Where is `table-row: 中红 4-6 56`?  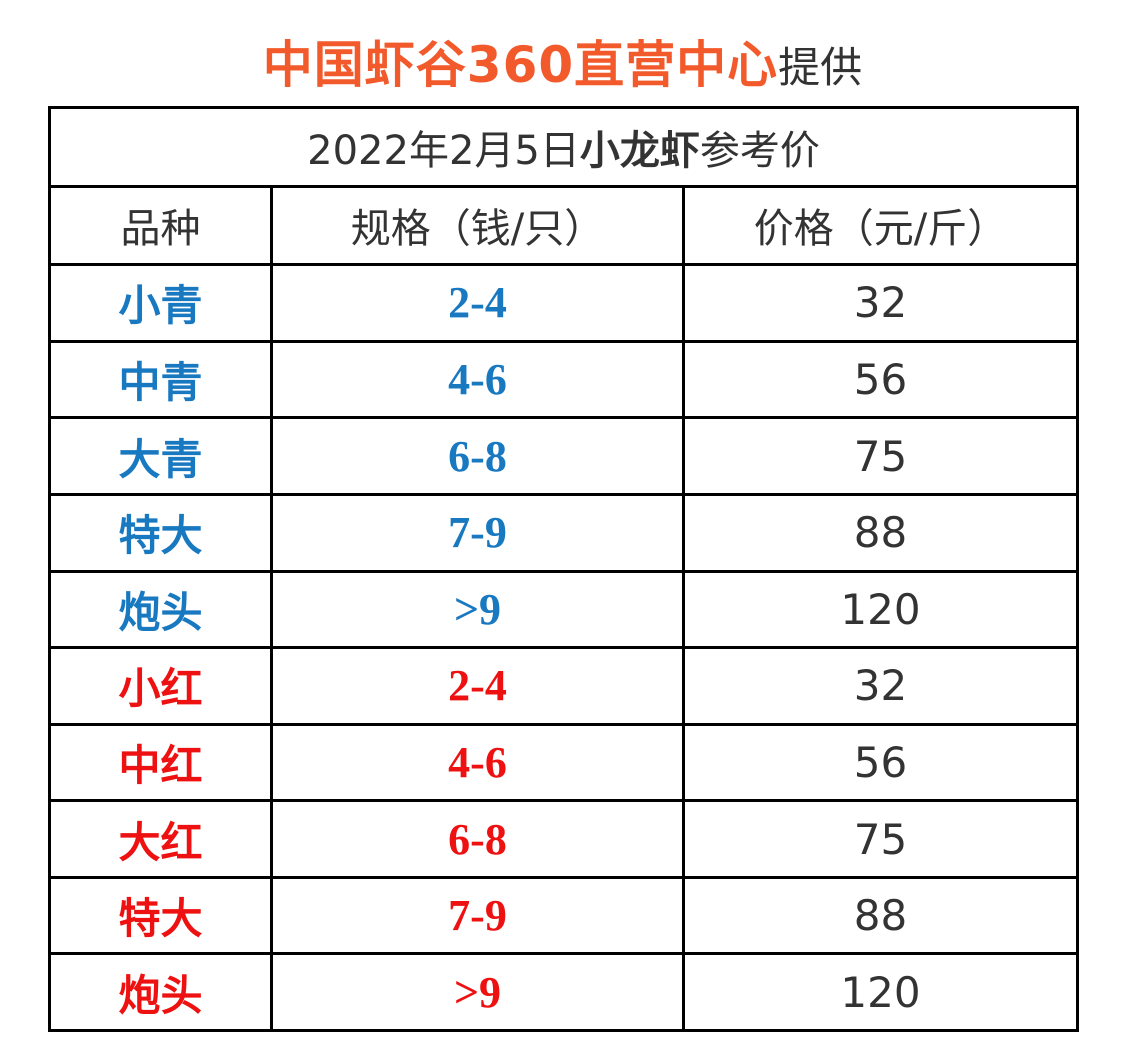
table-row: 中红 4-6 56 is located at coordinates (564, 762).